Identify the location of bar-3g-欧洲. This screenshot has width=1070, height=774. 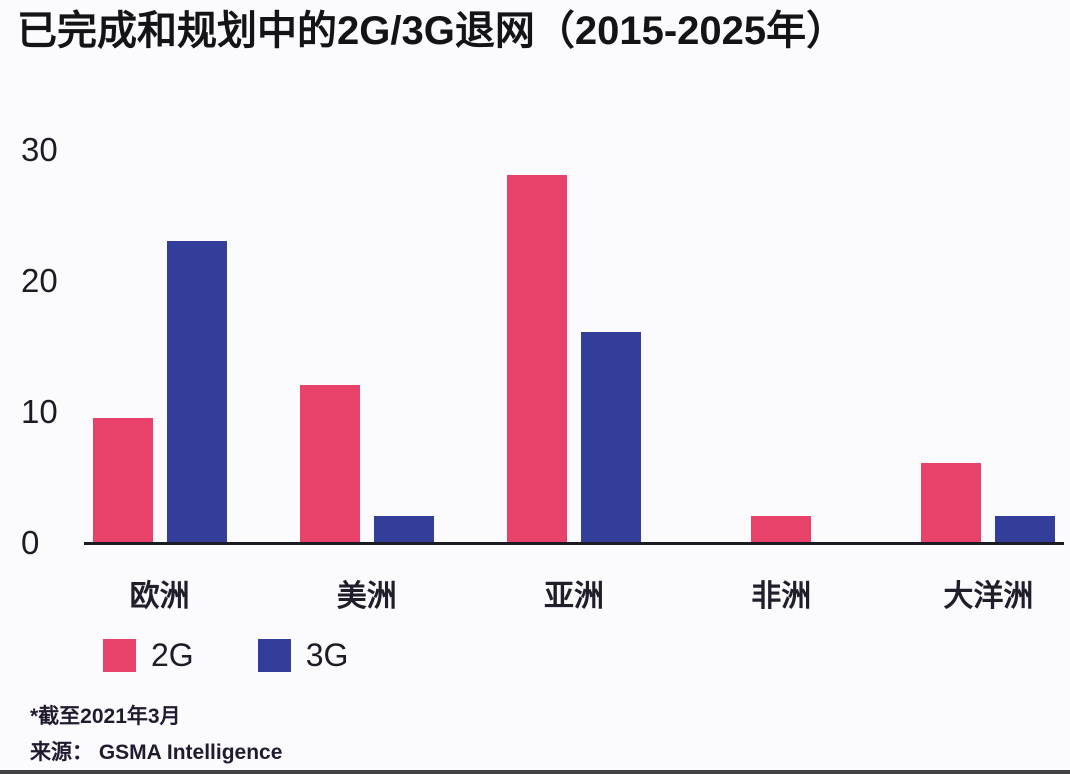
(196, 391).